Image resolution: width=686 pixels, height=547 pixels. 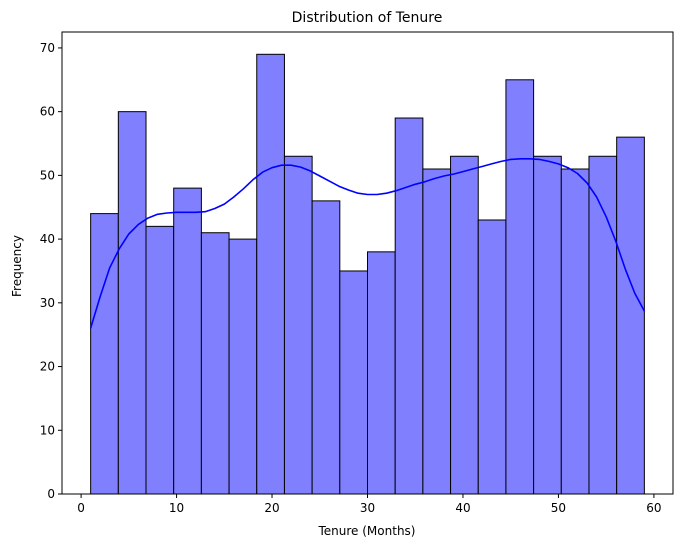 I want to click on y-axis-label: Frequency, so click(x=17, y=266).